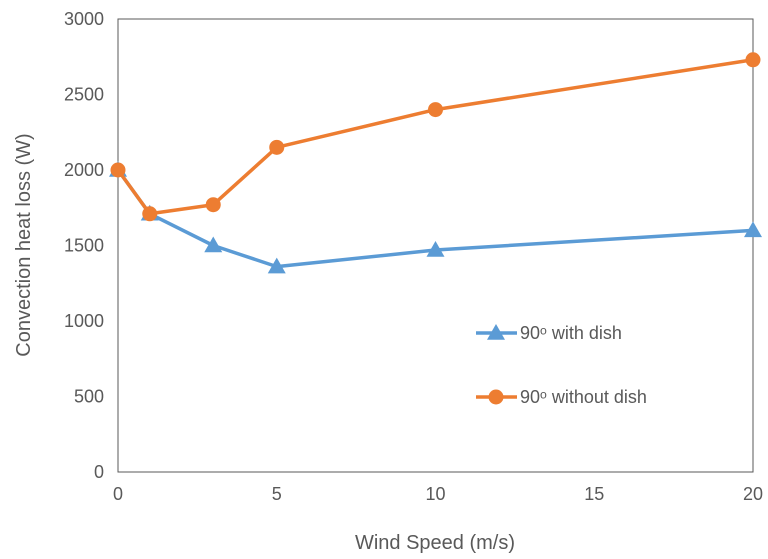  I want to click on x-axis-title: Wind Speed (m/s), so click(435, 543).